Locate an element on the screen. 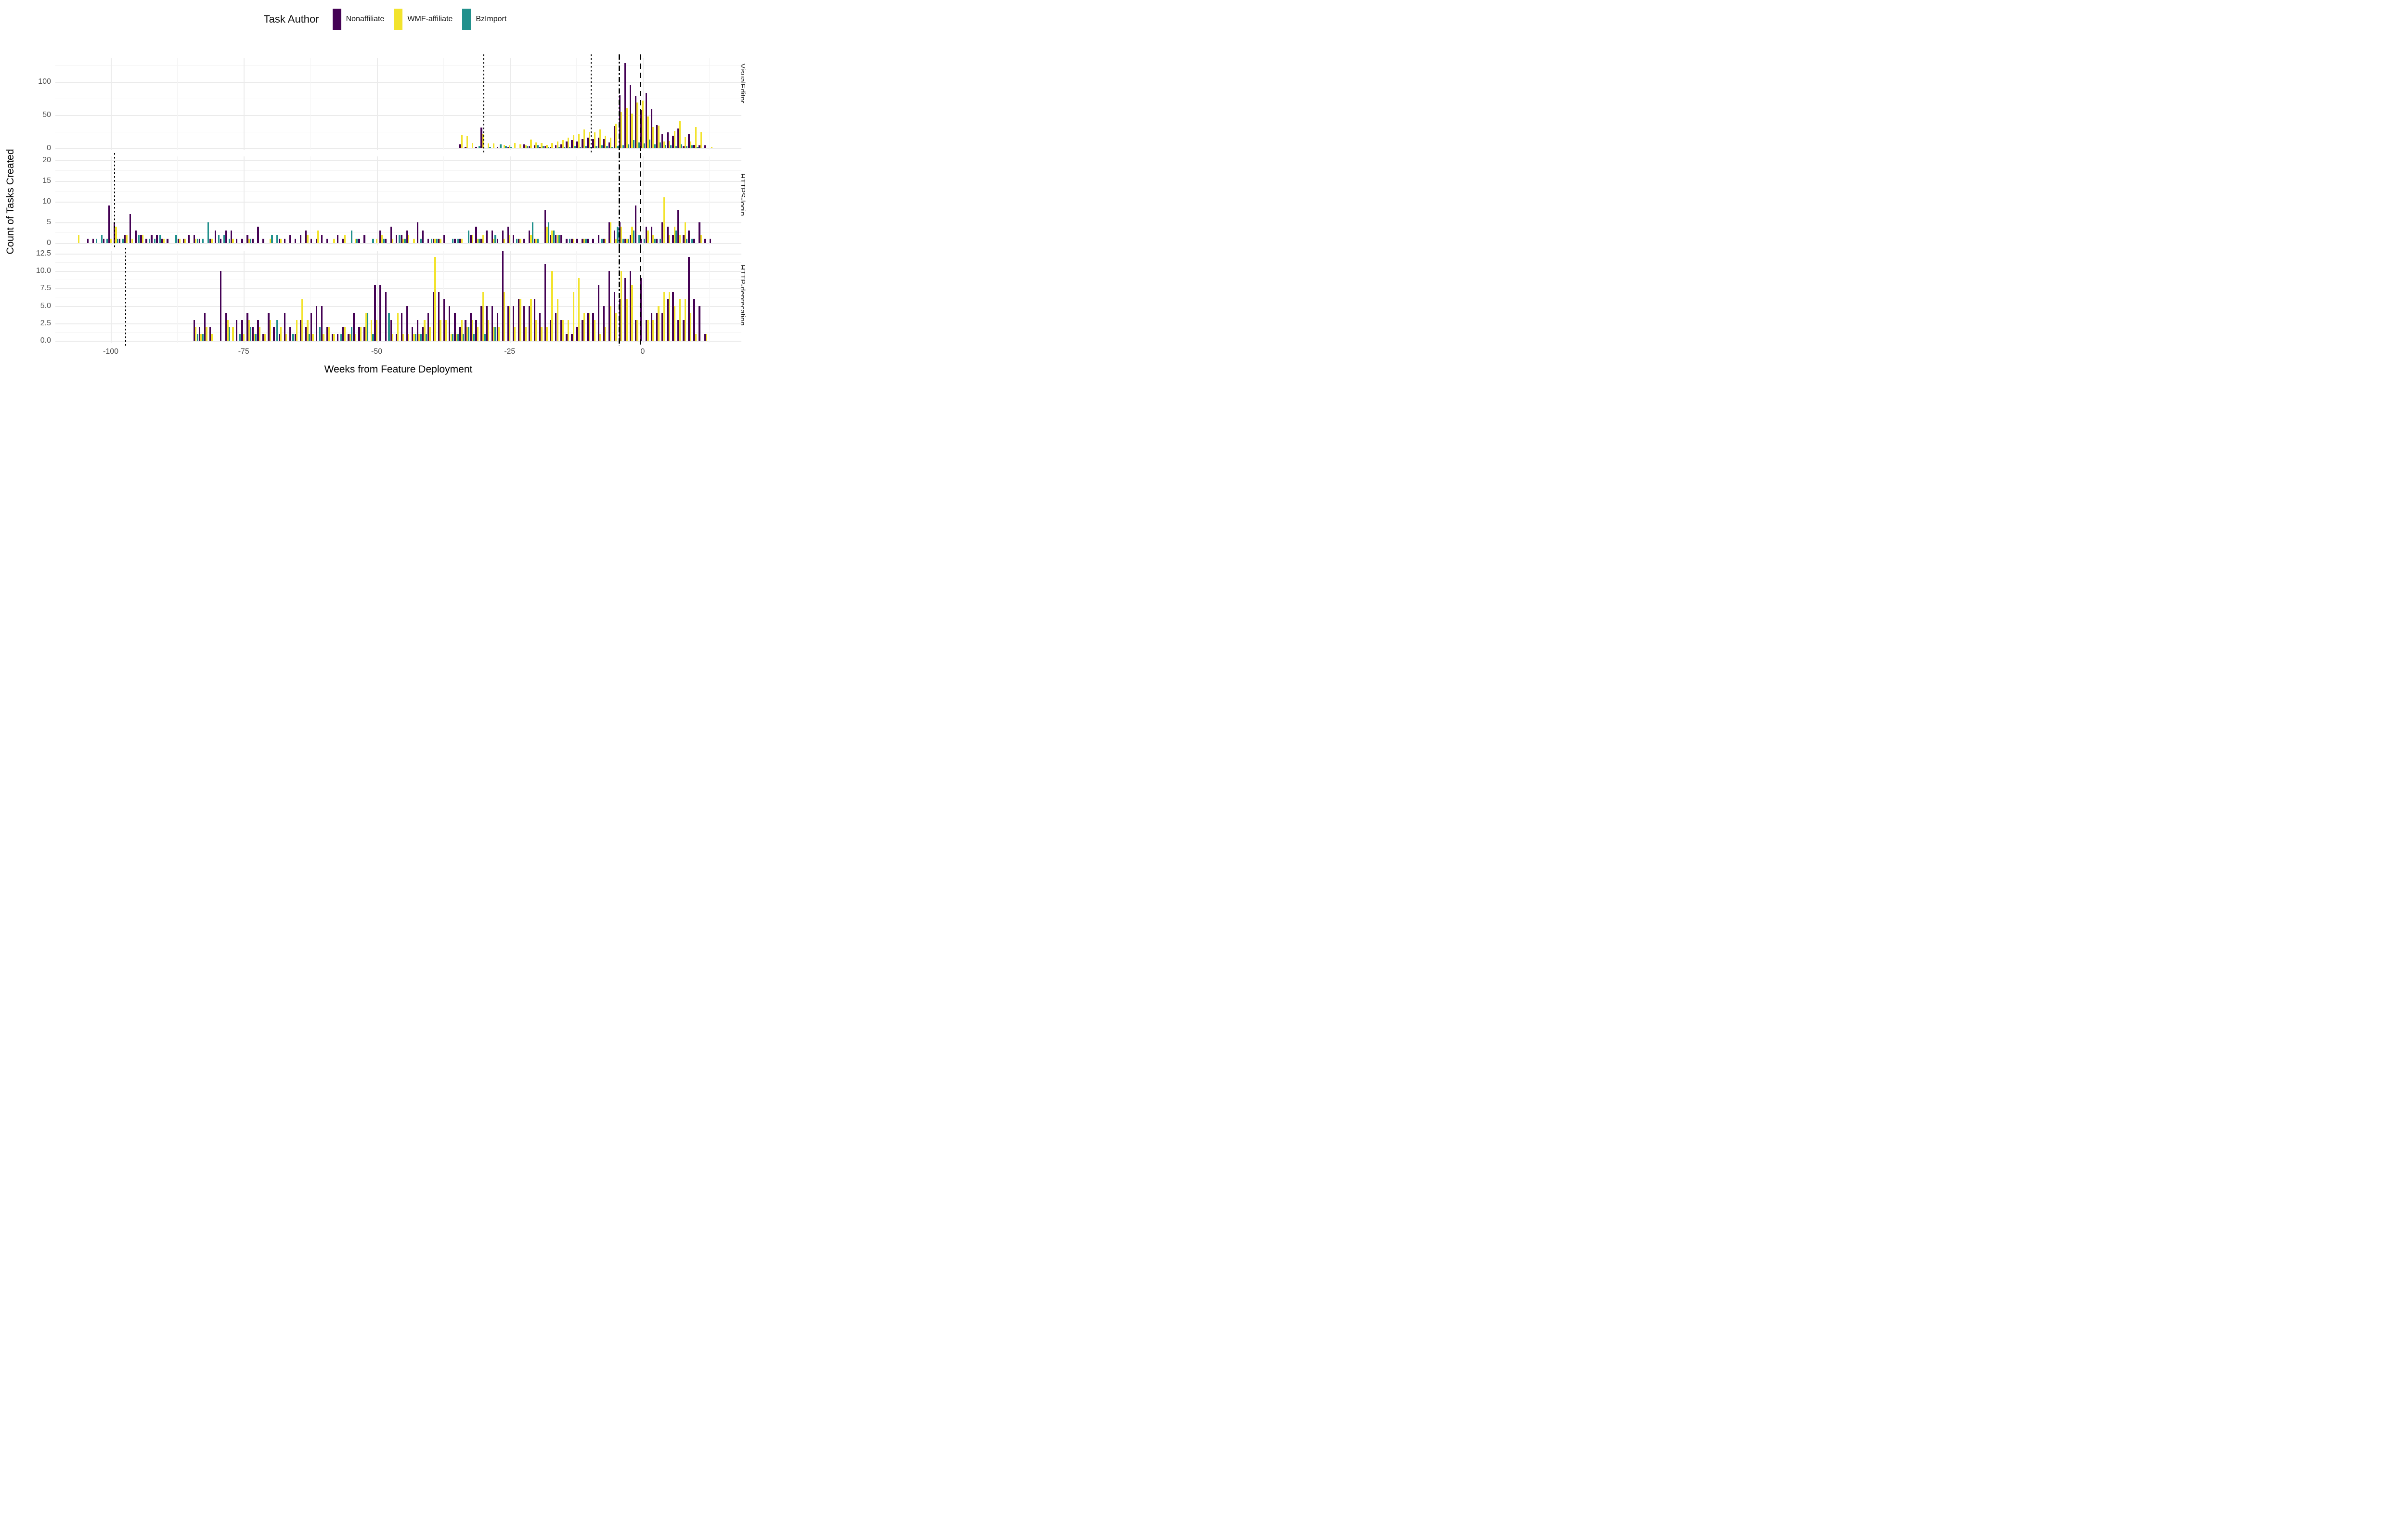 This screenshot has height=1540, width=2407. legend-swatch-bzimport is located at coordinates (466, 19).